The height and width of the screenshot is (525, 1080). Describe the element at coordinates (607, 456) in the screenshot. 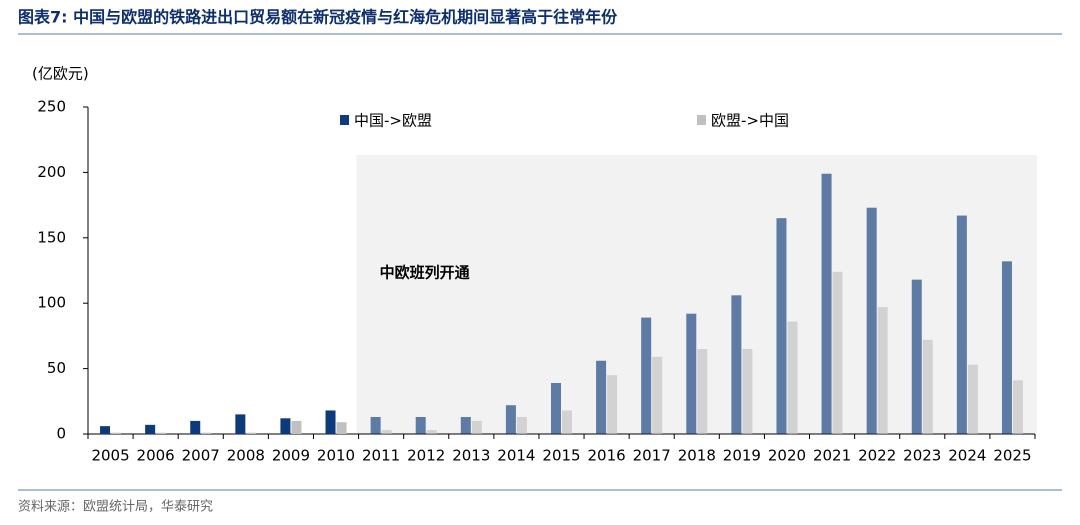

I see `x-tick-label: 2016` at that location.